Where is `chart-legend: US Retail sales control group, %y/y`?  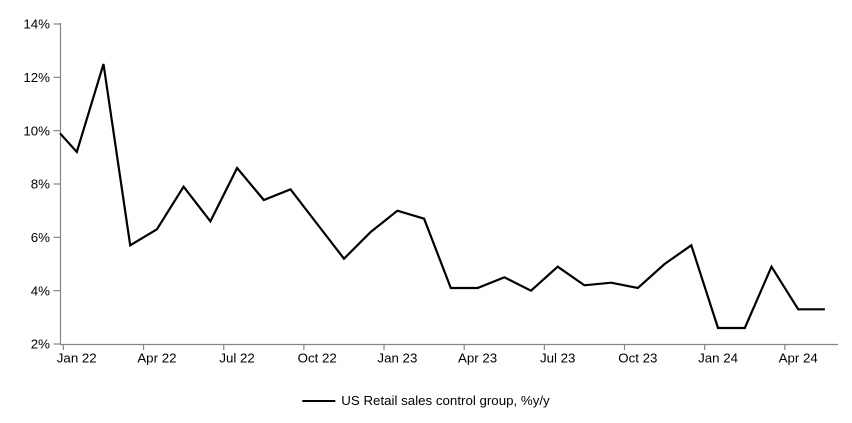 chart-legend: US Retail sales control group, %y/y is located at coordinates (426, 400).